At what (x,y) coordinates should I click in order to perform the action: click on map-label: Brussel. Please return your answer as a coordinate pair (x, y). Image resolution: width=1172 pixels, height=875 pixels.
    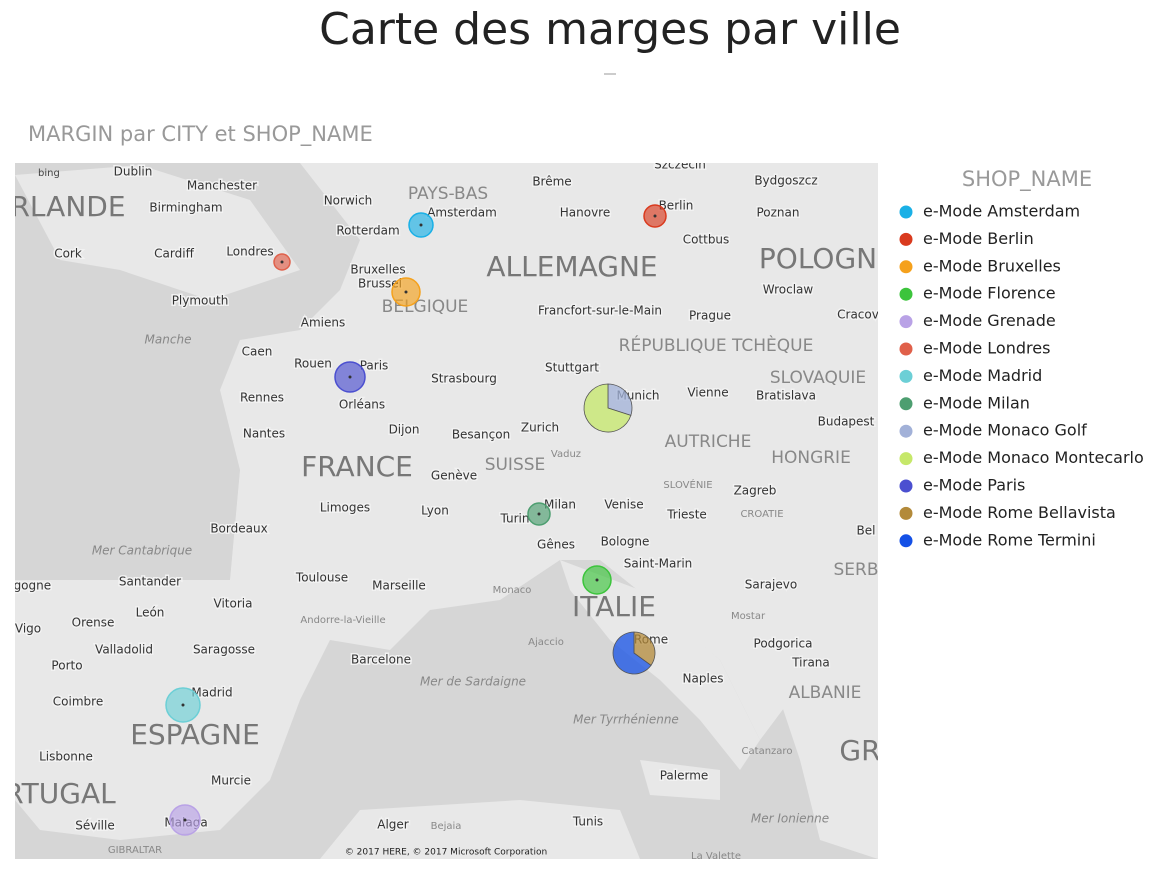
    Looking at the image, I should click on (380, 284).